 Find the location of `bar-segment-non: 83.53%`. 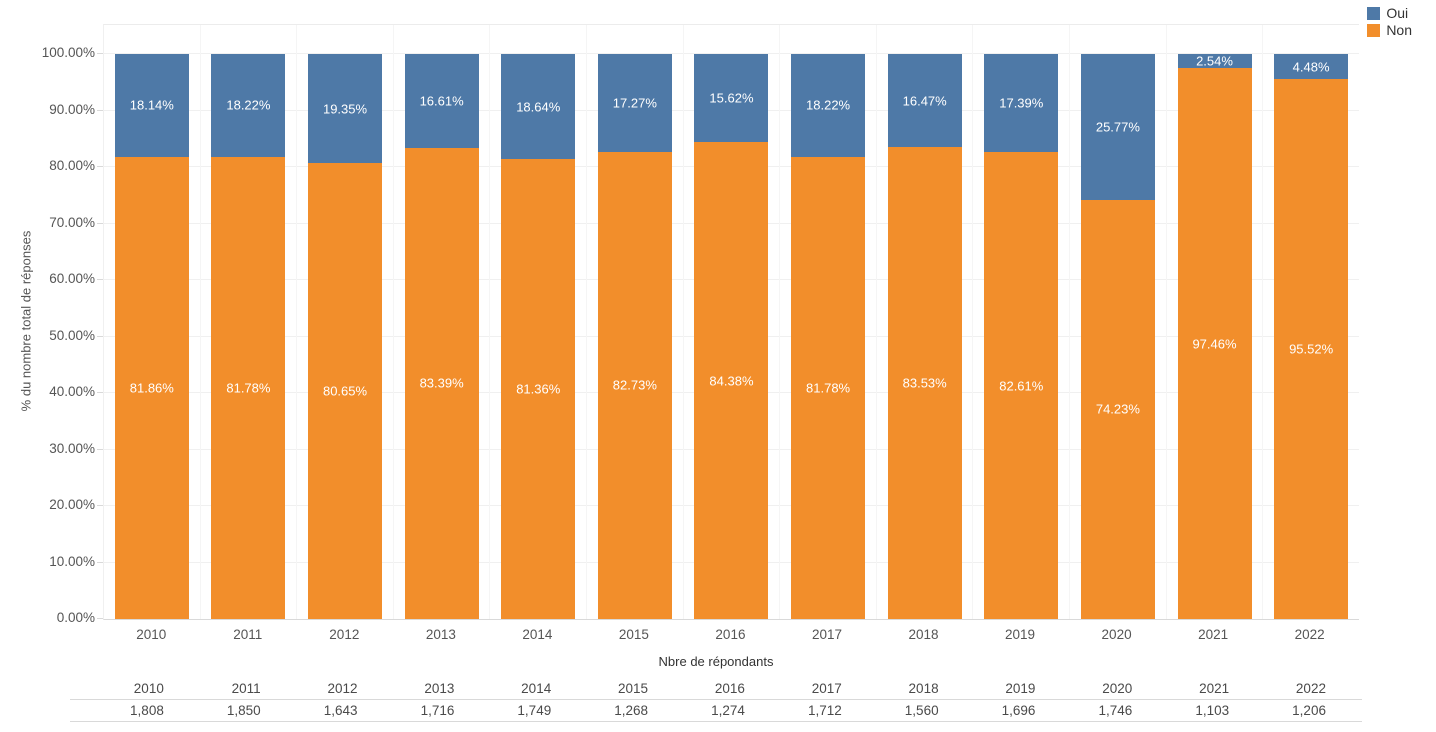

bar-segment-non: 83.53% is located at coordinates (924, 383).